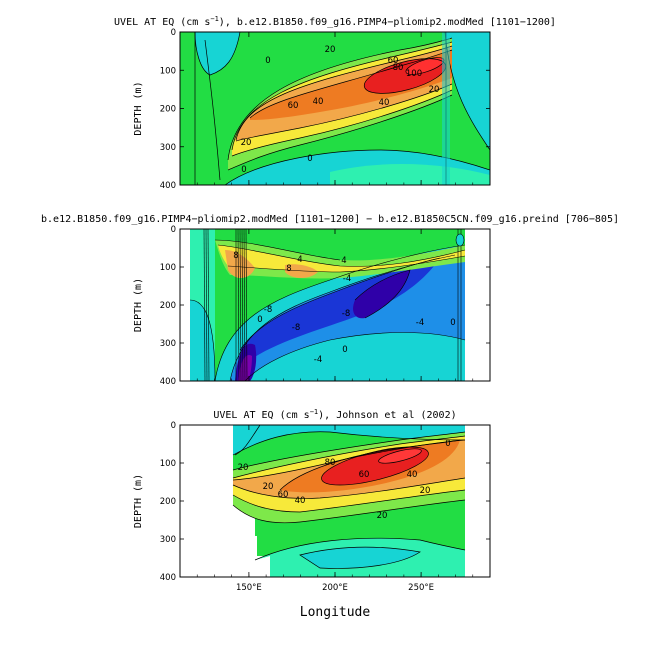 The height and width of the screenshot is (660, 660). I want to click on panel-2-x-ticks, so click(335, 305).